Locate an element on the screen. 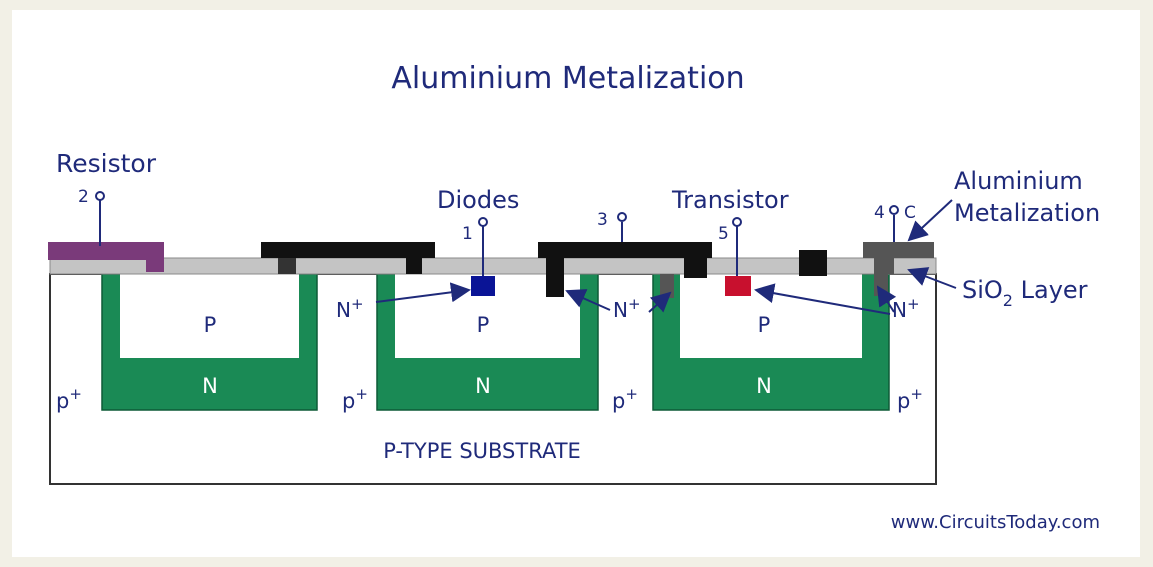 Image resolution: width=1153 pixels, height=567 pixels. p-plus-label-4: p+ is located at coordinates (910, 399).